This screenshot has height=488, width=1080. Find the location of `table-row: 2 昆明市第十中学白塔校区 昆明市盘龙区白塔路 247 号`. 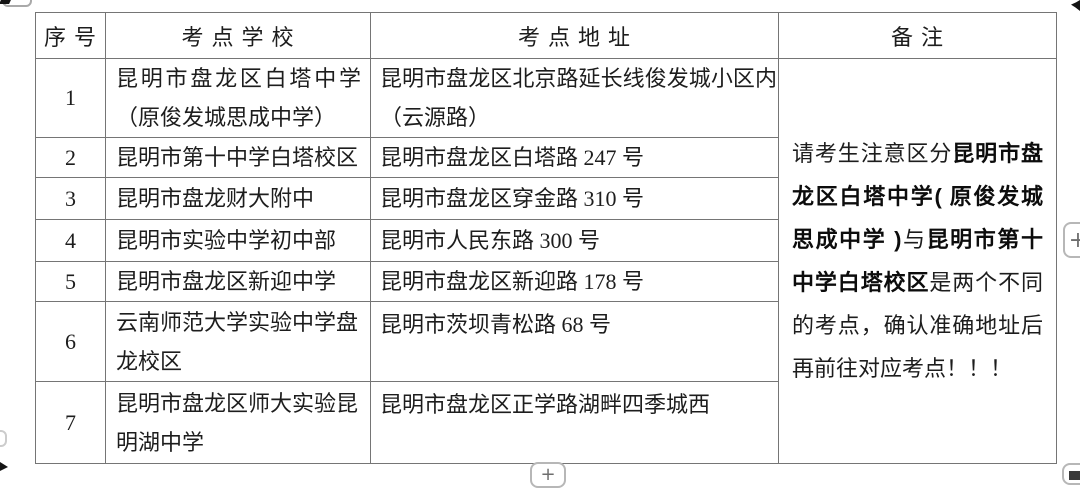

table-row: 2 昆明市第十中学白塔校区 昆明市盘龙区白塔路 247 号 is located at coordinates (546, 157).